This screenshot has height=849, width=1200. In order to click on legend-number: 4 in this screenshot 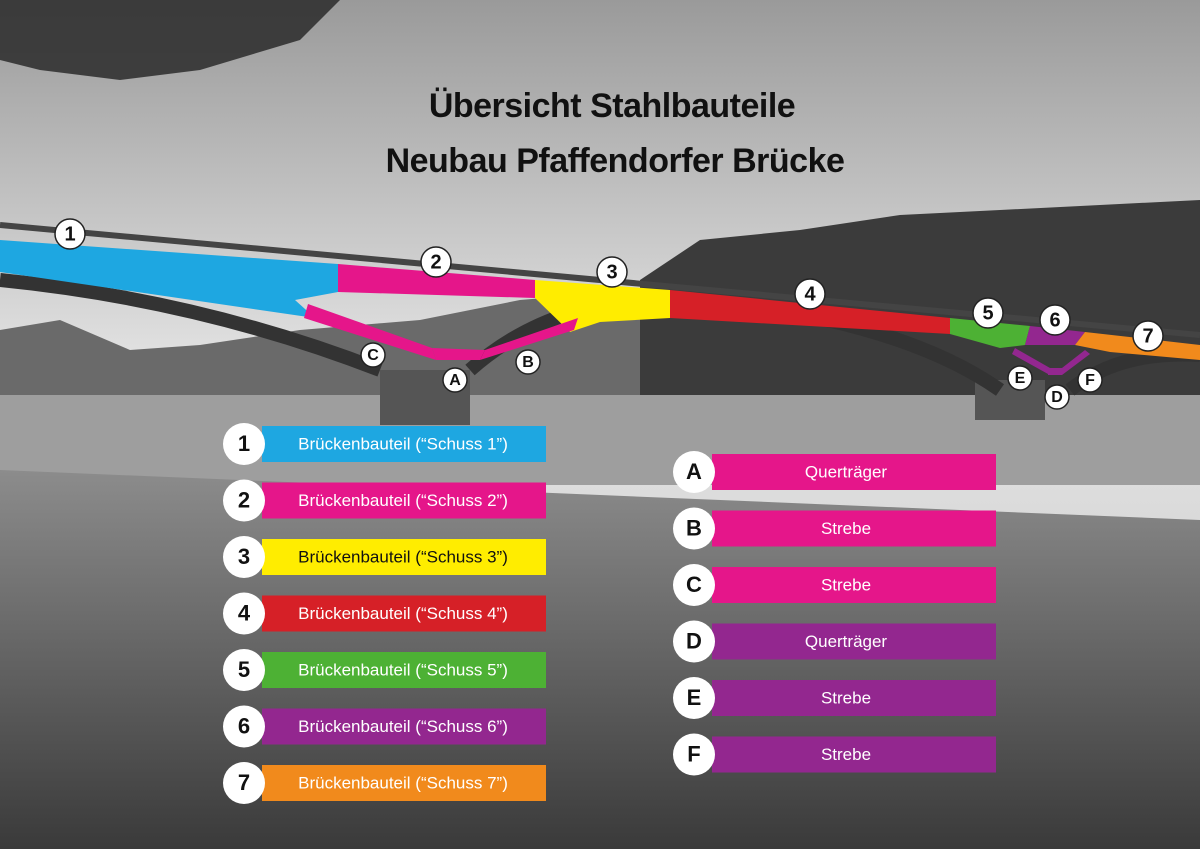, I will do `click(244, 612)`.